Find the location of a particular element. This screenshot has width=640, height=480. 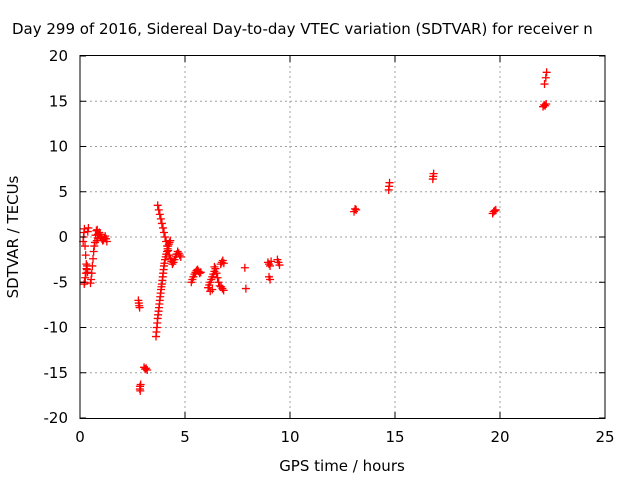

y-tick-label: -15 is located at coordinates (56, 373).